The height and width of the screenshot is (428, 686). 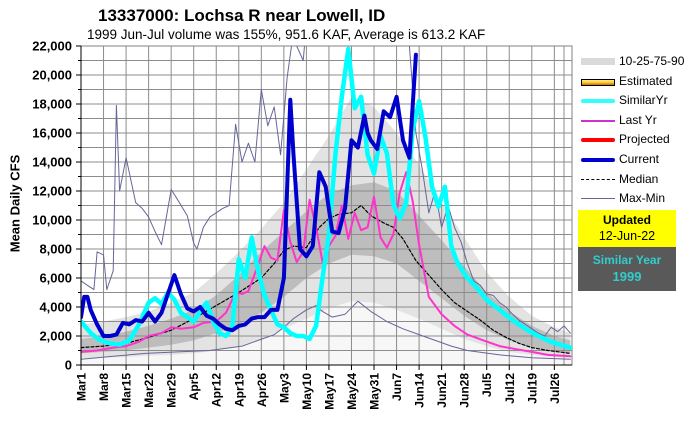 I want to click on similar-year-label: Similar Year, so click(x=627, y=260).